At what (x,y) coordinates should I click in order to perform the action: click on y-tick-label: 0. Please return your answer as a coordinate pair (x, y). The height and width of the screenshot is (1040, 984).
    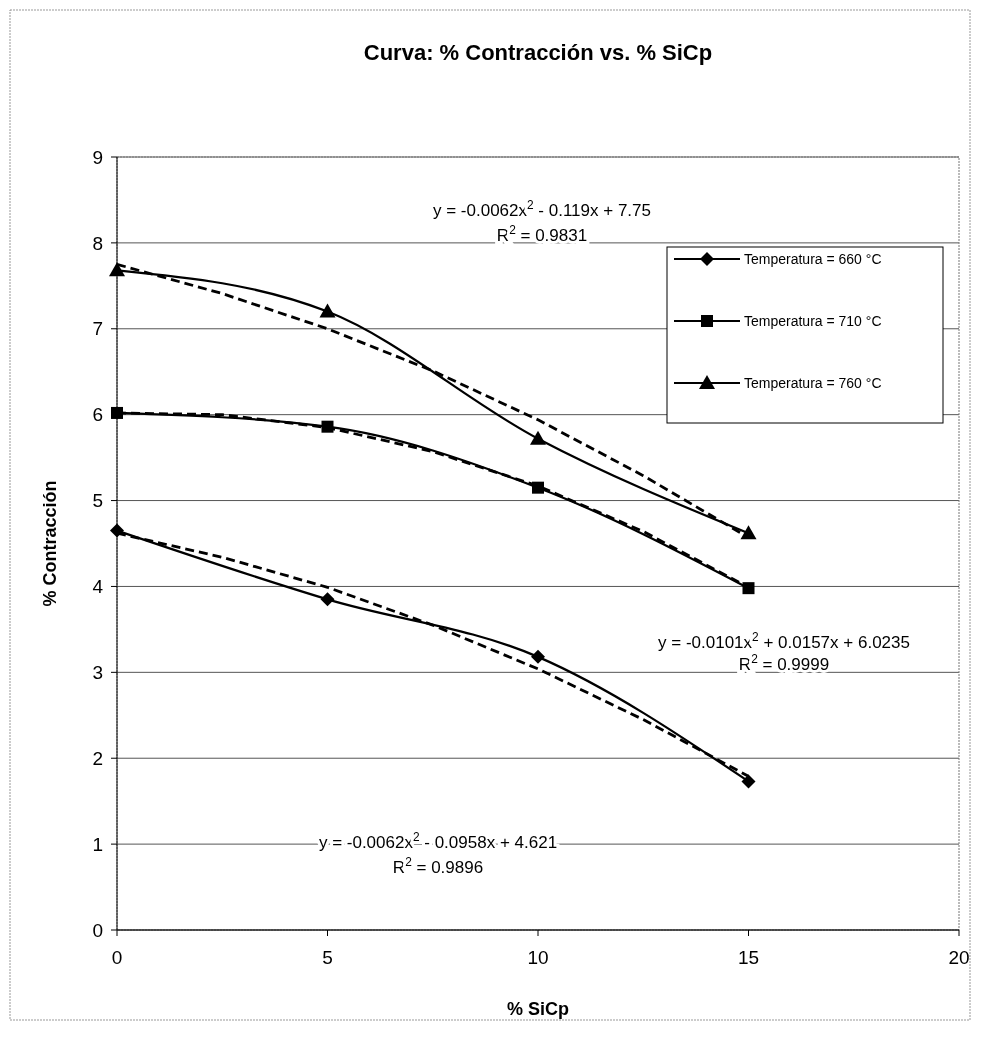
    Looking at the image, I should click on (97, 930).